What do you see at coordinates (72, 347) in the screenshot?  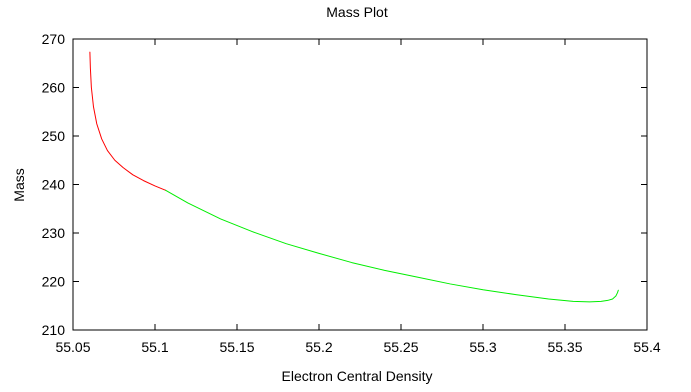 I see `x-tick-label: 55.05` at bounding box center [72, 347].